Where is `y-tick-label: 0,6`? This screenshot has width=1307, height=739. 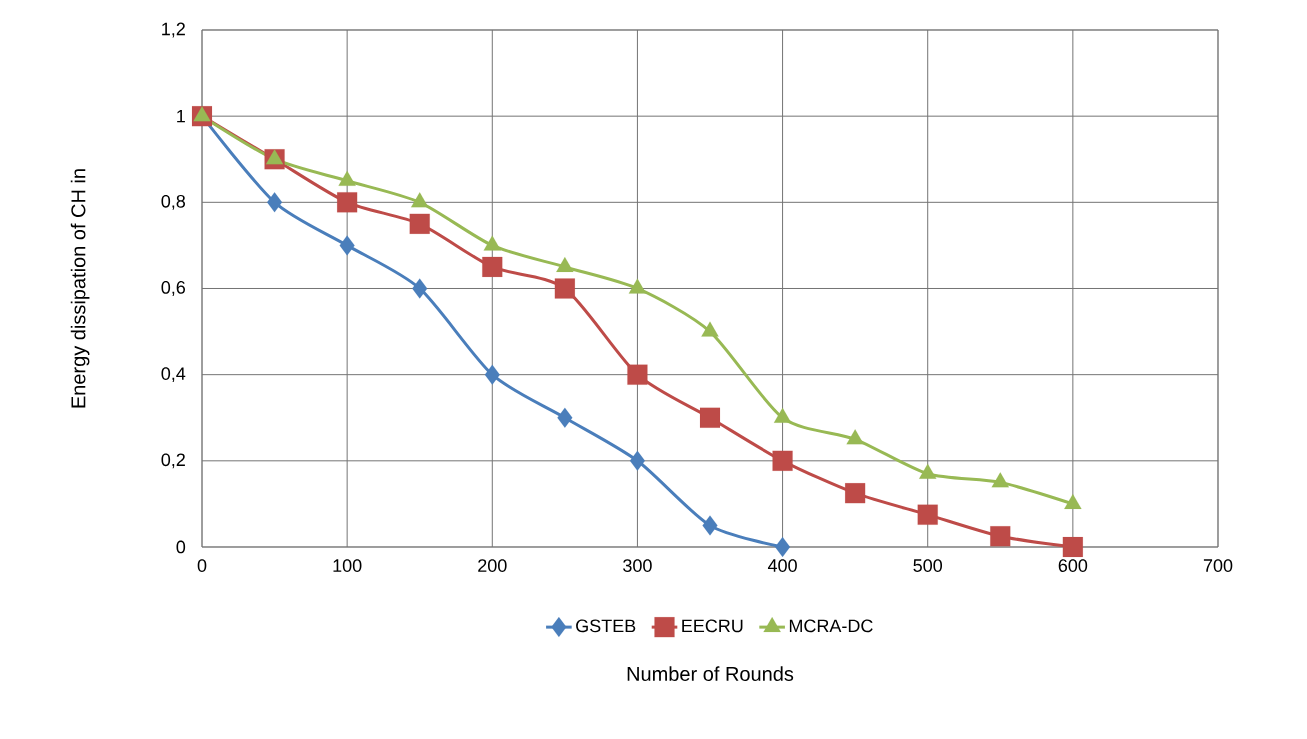
y-tick-label: 0,6 is located at coordinates (173, 288).